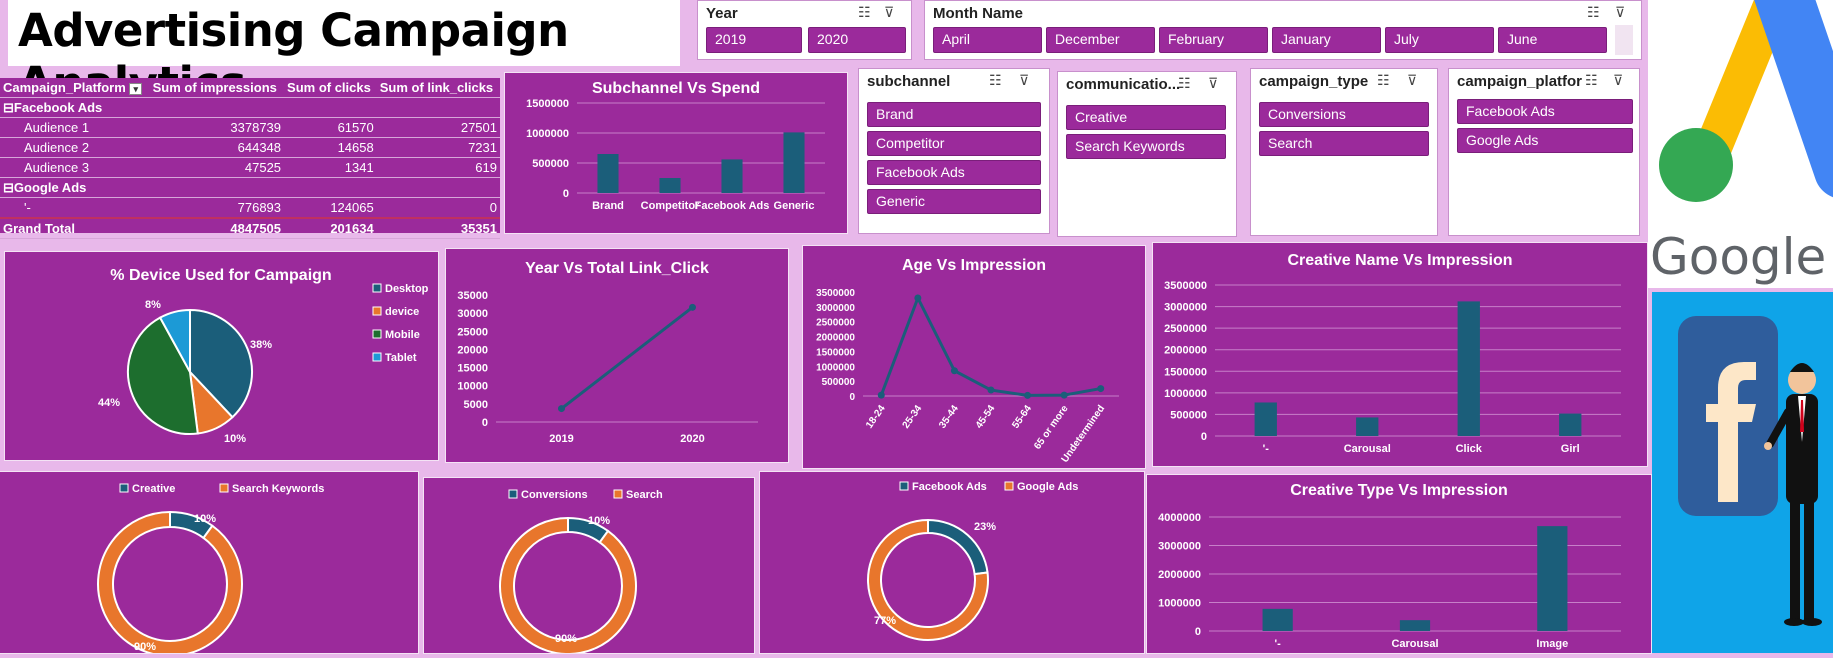 The width and height of the screenshot is (1833, 658). I want to click on slicer-campaign-type-item: Conversions, so click(1344, 114).